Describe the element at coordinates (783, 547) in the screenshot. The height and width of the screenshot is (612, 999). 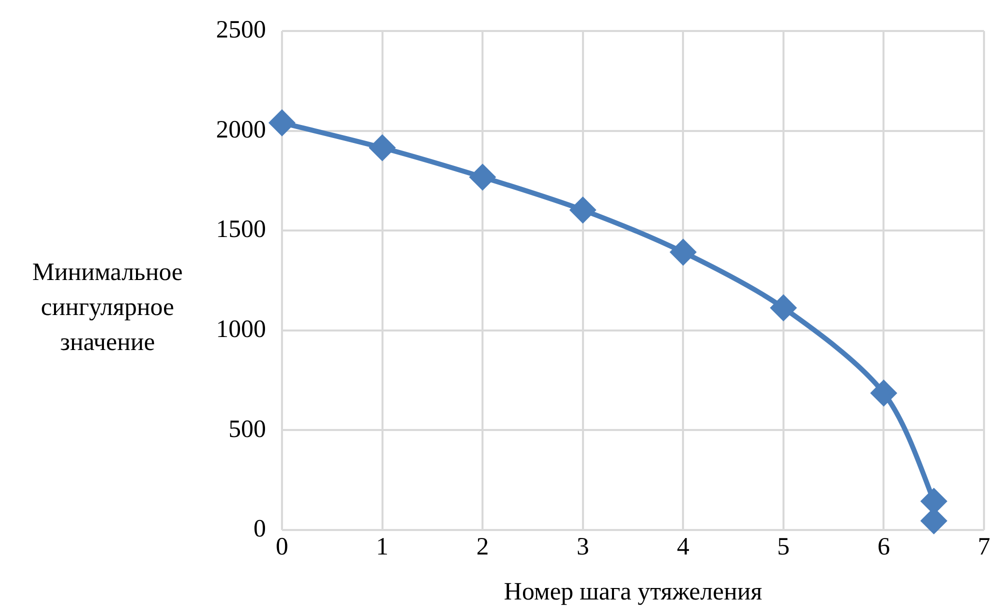
I see `x-tick-label: 5` at that location.